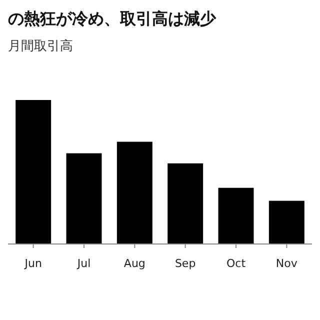 This screenshot has width=320, height=320. What do you see at coordinates (40, 46) in the screenshot?
I see `chart-subtitle: 月間取引高` at bounding box center [40, 46].